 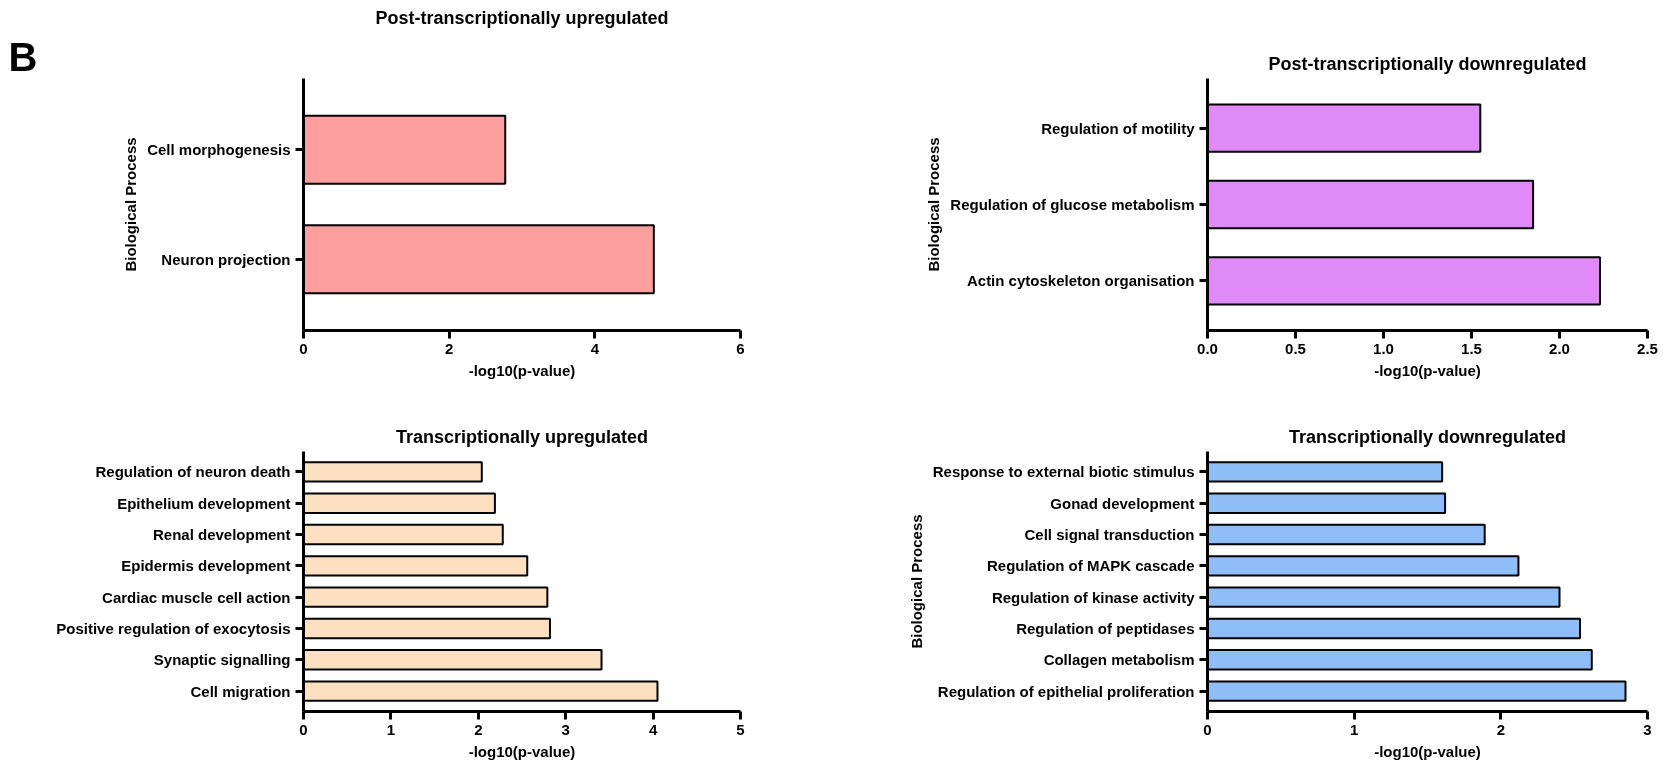 What do you see at coordinates (1295, 348) in the screenshot?
I see `x-tick-label: 0.5` at bounding box center [1295, 348].